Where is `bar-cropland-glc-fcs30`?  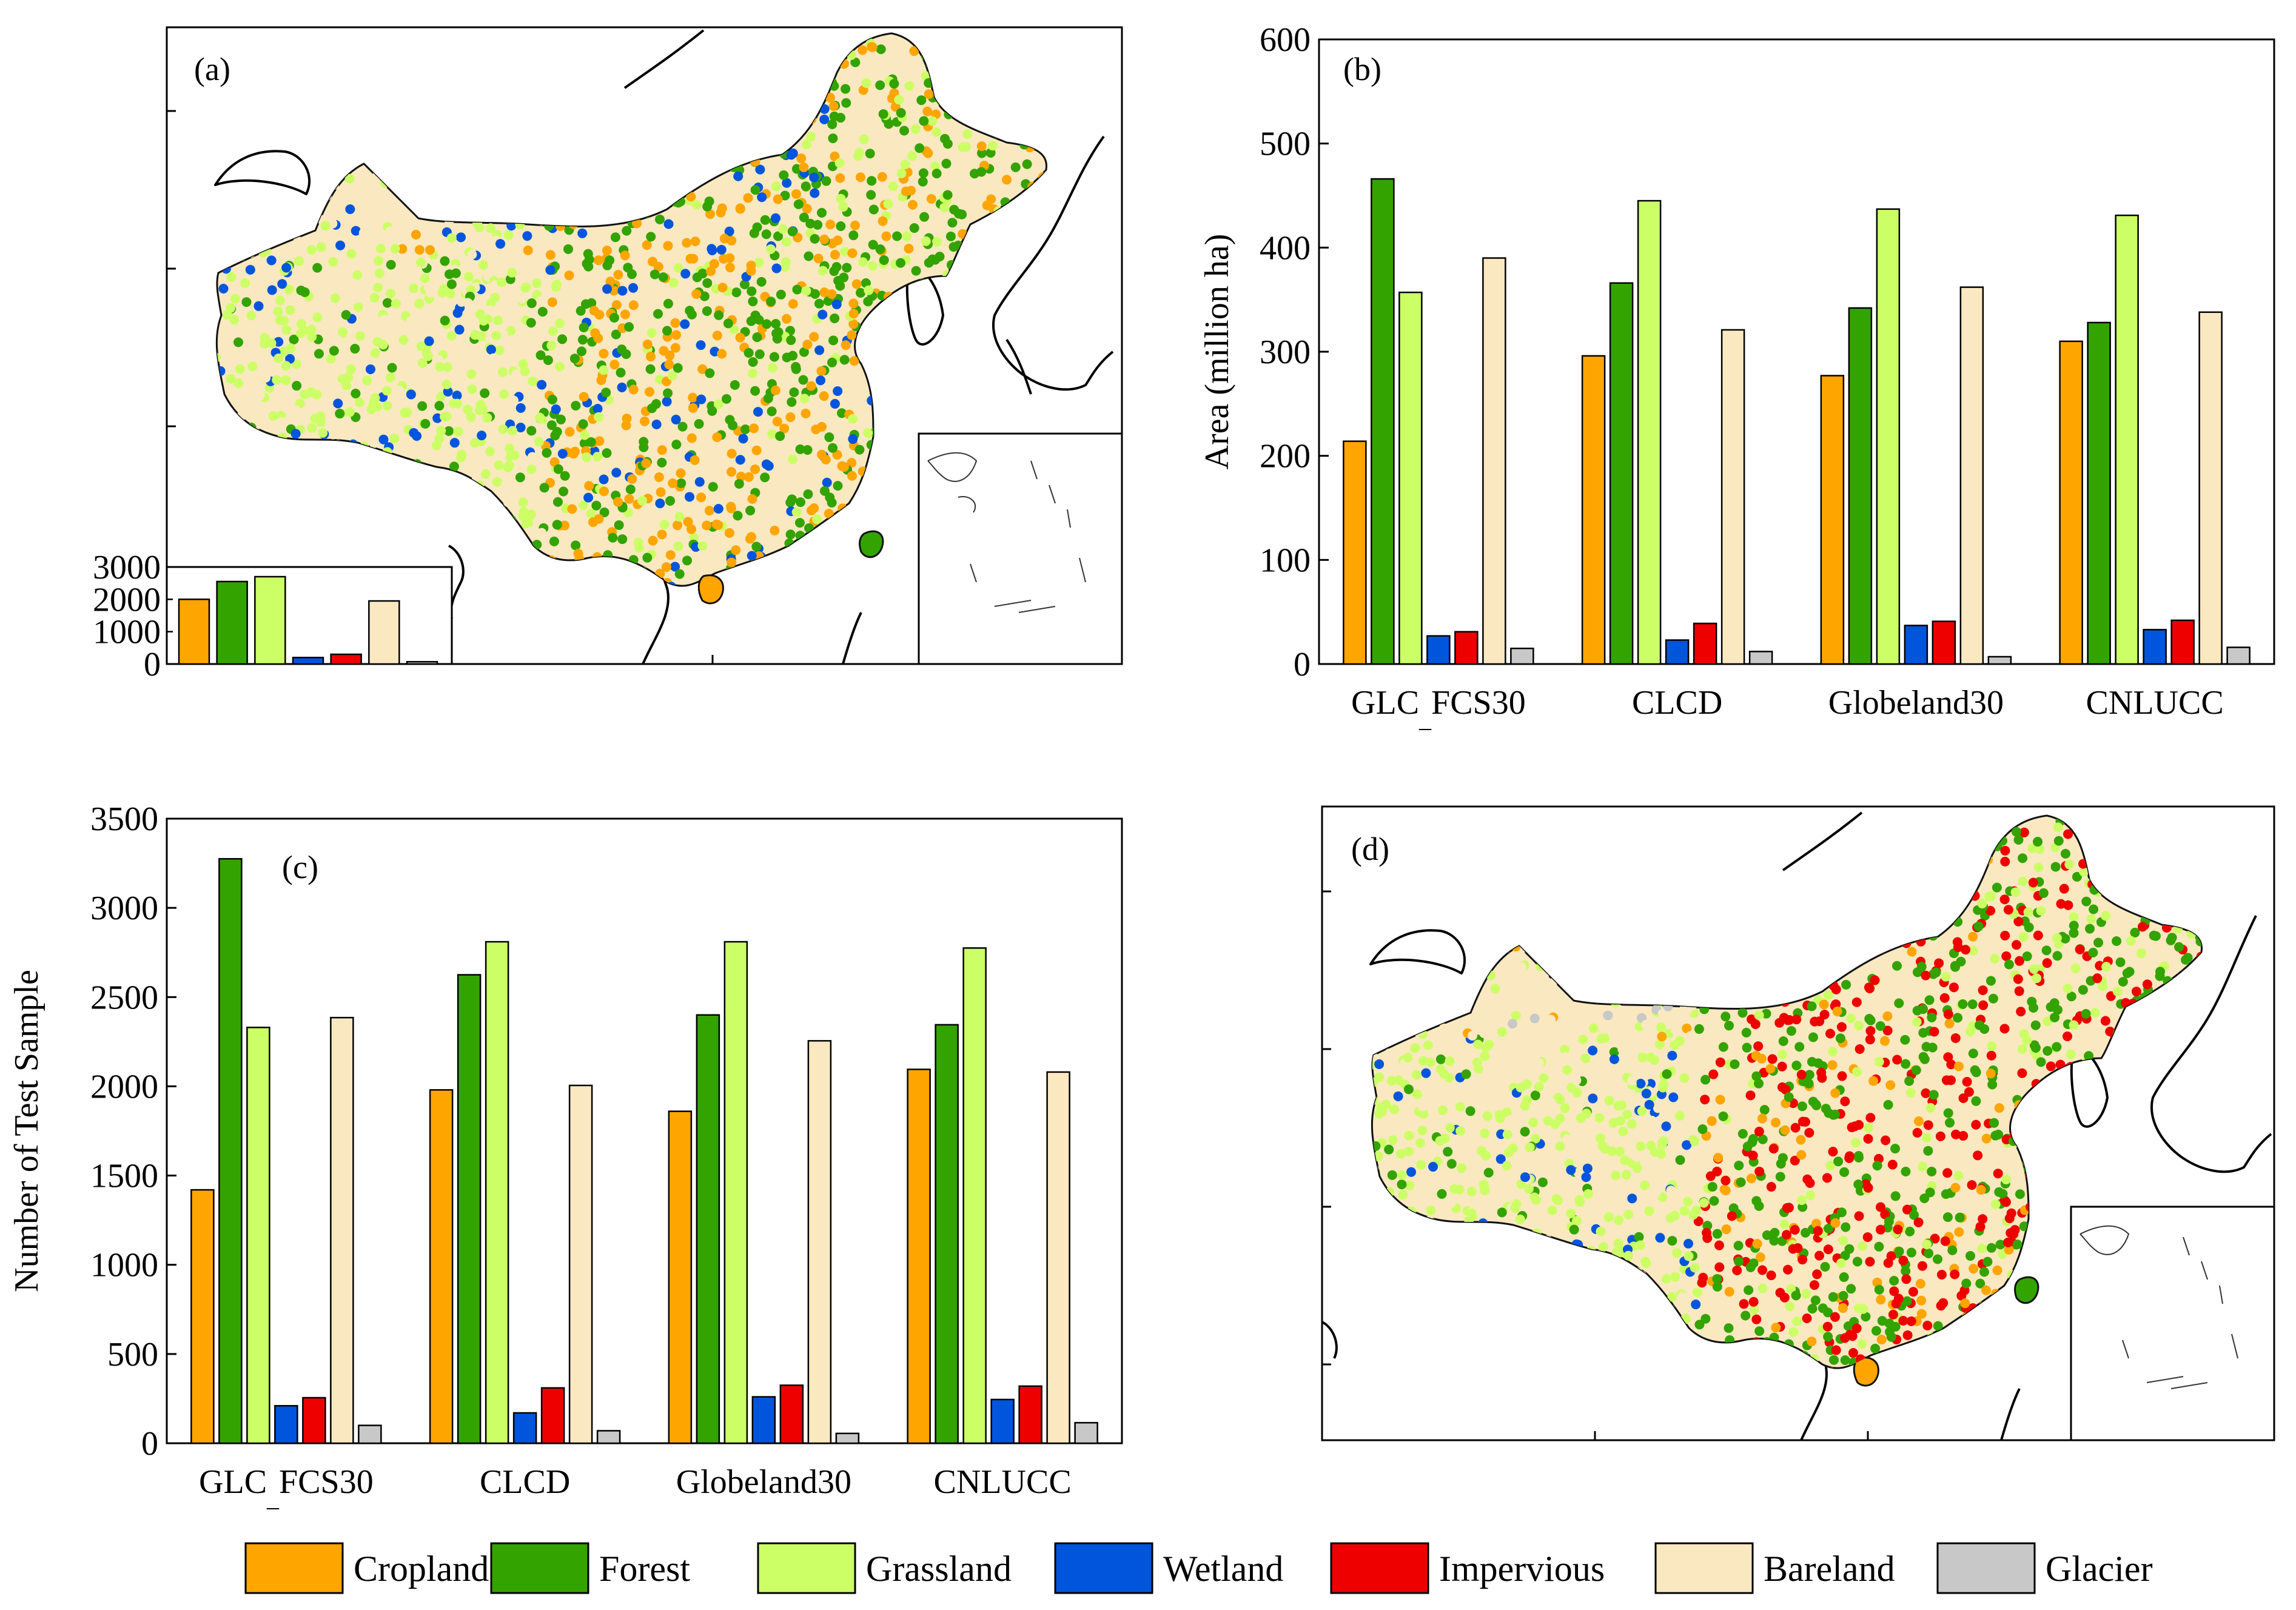
bar-cropland-glc-fcs30 is located at coordinates (202, 1316).